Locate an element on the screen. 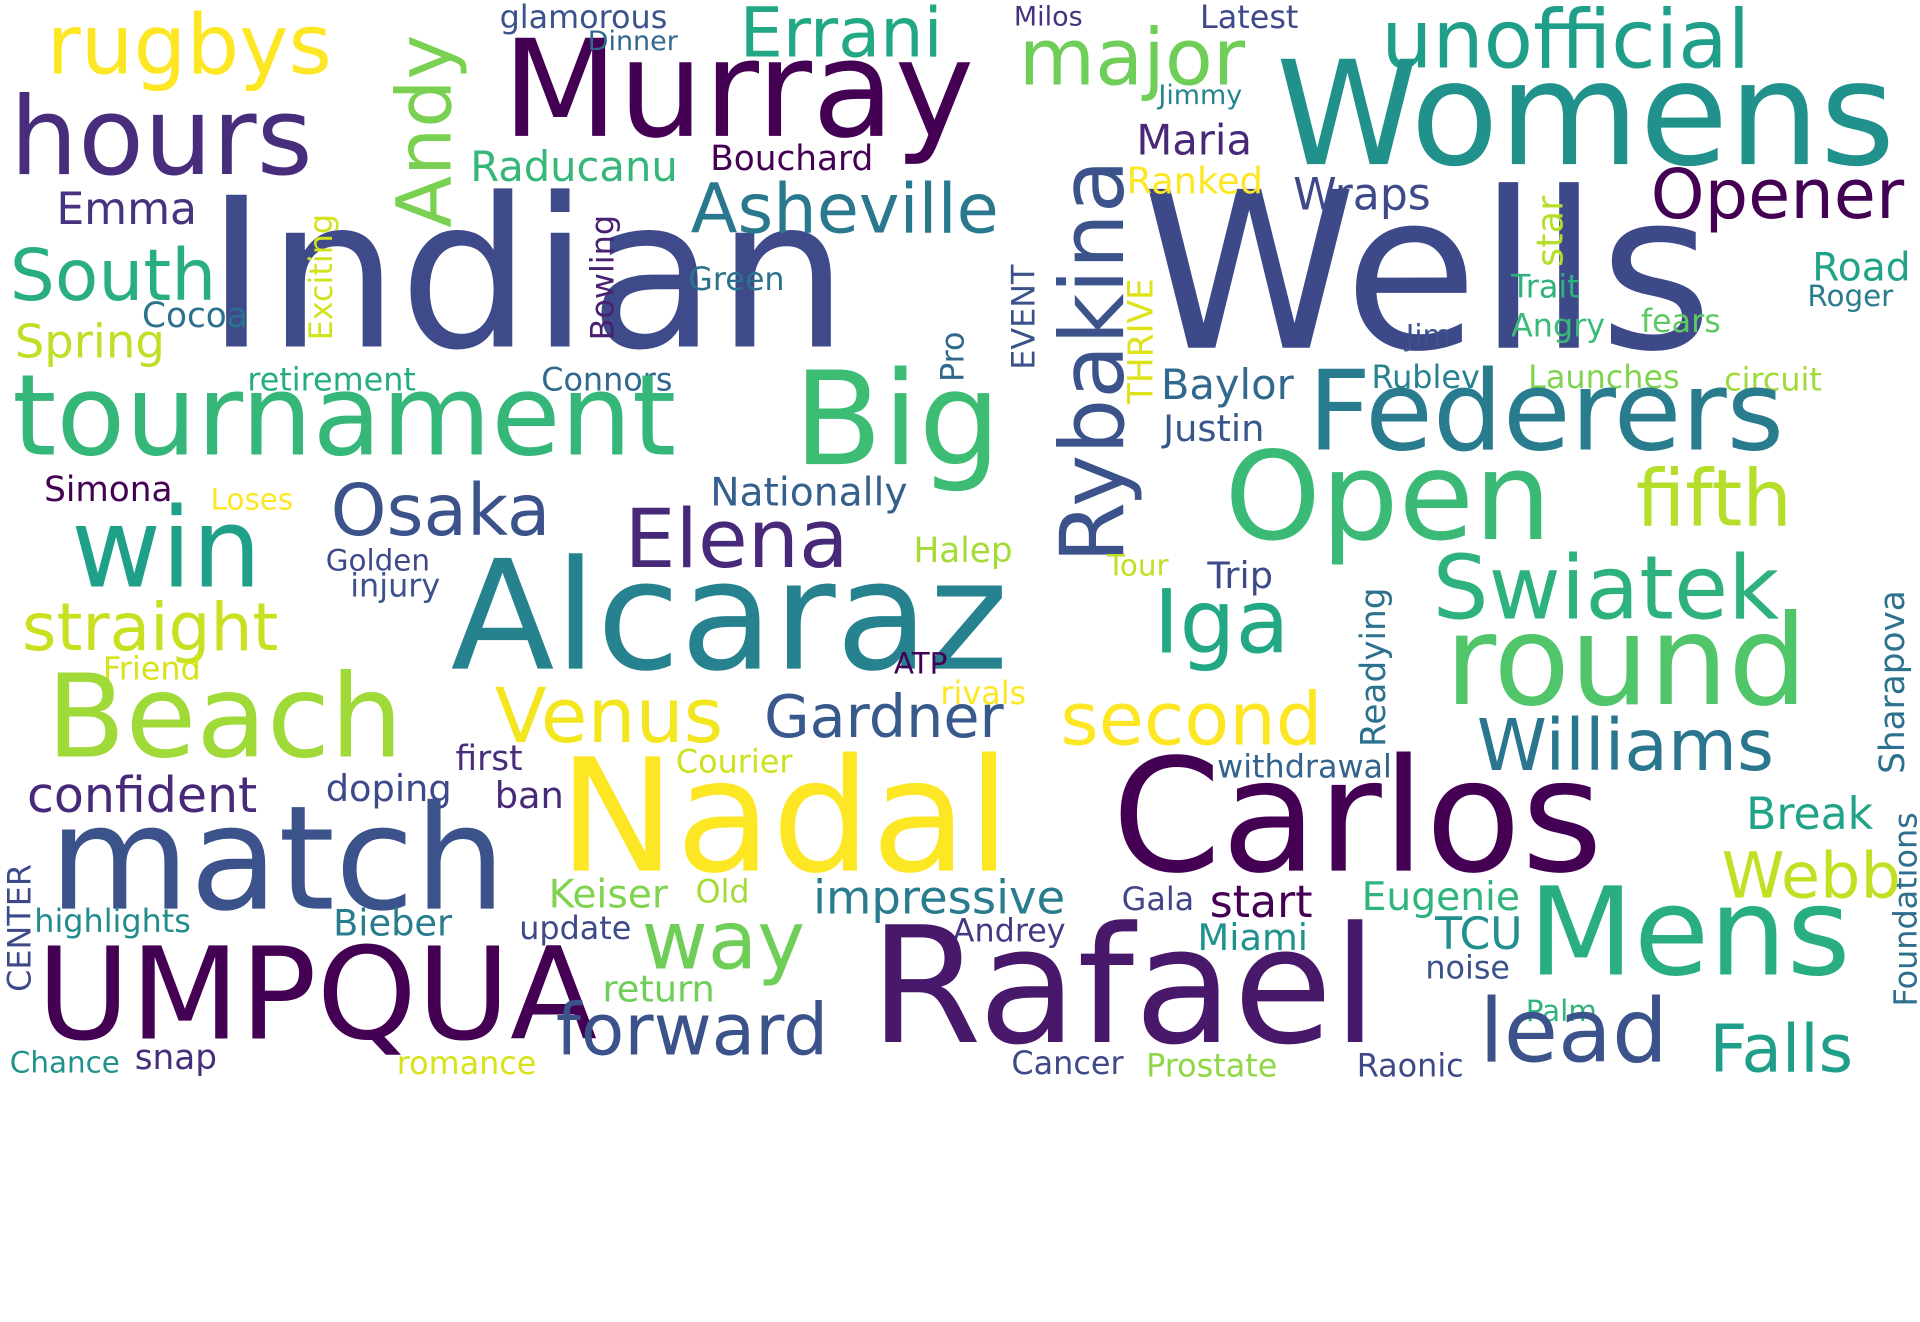 This screenshot has height=1322, width=1920. word: Open is located at coordinates (1388, 496).